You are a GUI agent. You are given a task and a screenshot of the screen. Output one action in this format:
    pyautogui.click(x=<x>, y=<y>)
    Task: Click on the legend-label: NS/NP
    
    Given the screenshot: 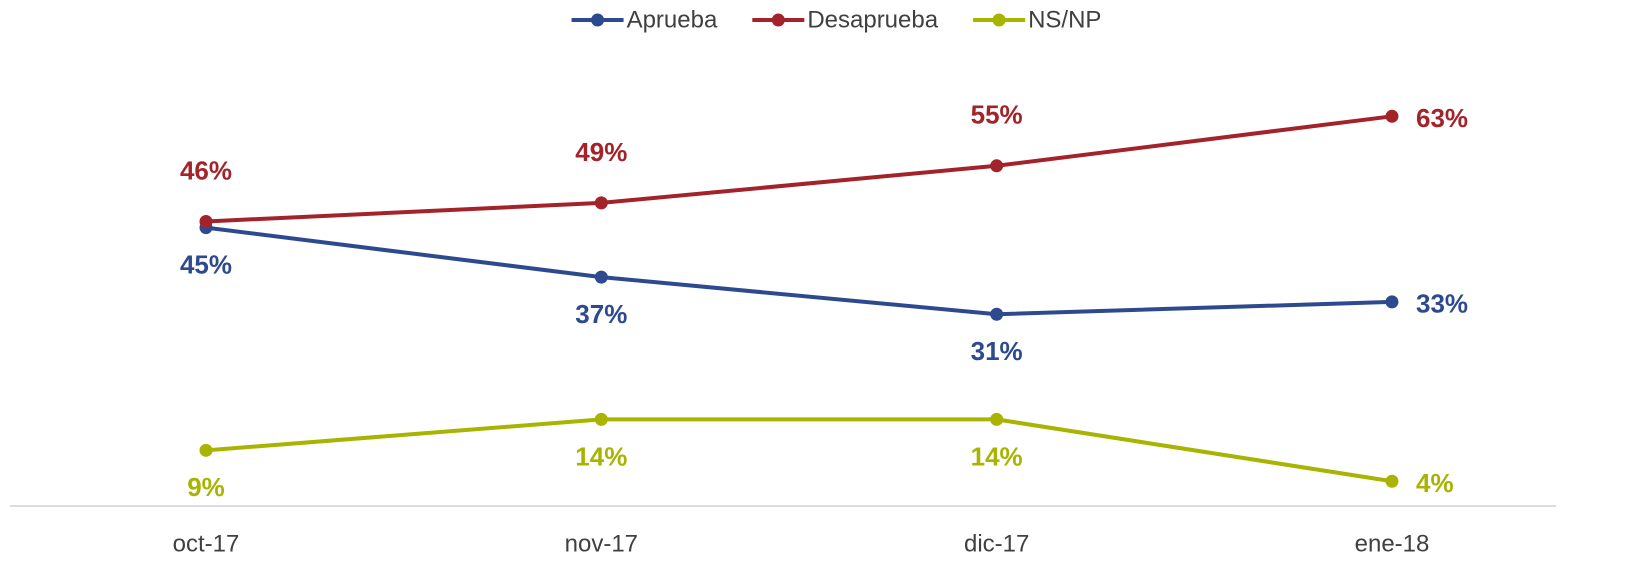 What is the action you would take?
    pyautogui.click(x=1064, y=19)
    